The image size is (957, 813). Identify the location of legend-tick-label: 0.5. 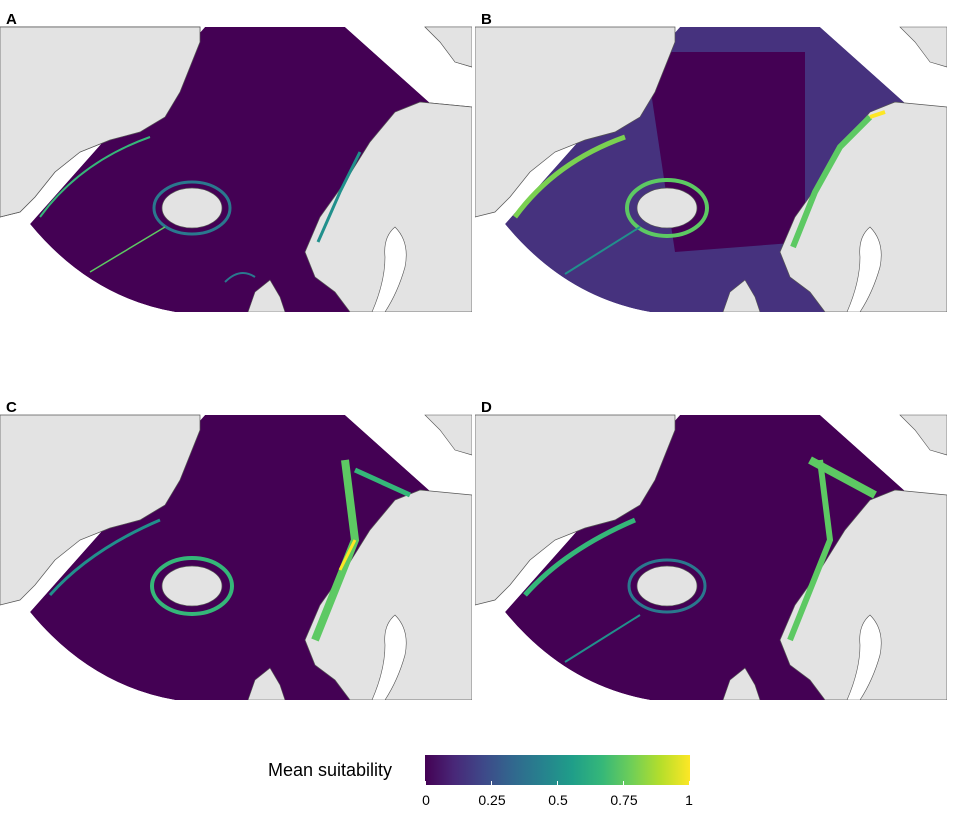
(558, 800).